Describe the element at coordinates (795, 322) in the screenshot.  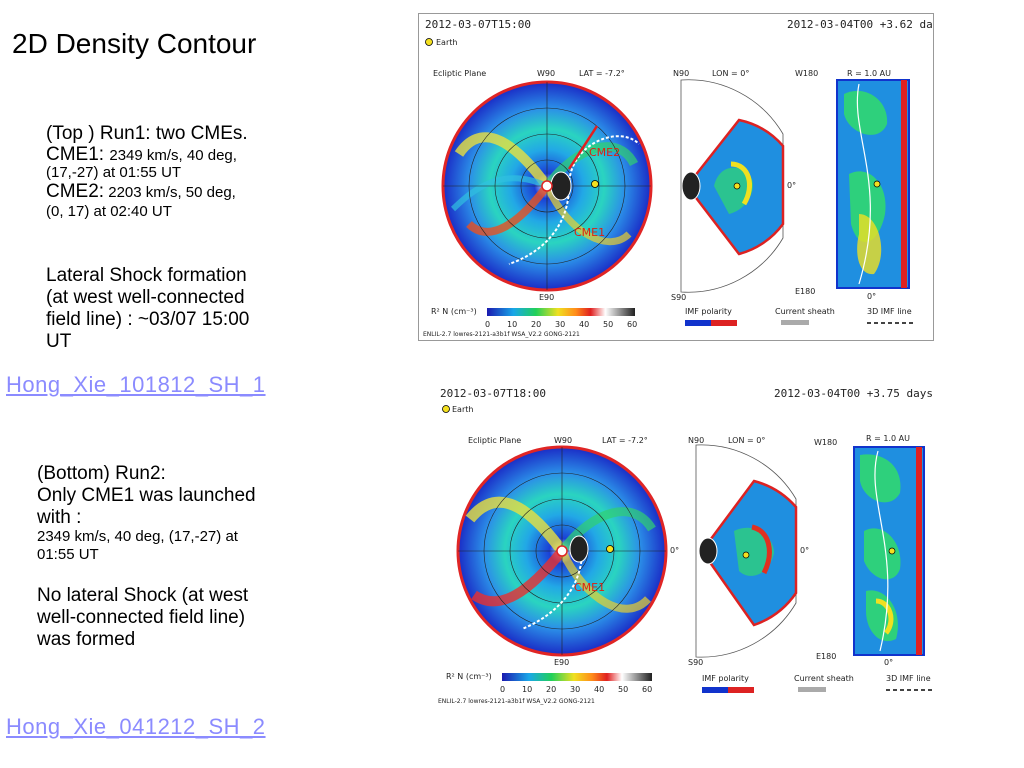
I see `top-sheath-swatch` at that location.